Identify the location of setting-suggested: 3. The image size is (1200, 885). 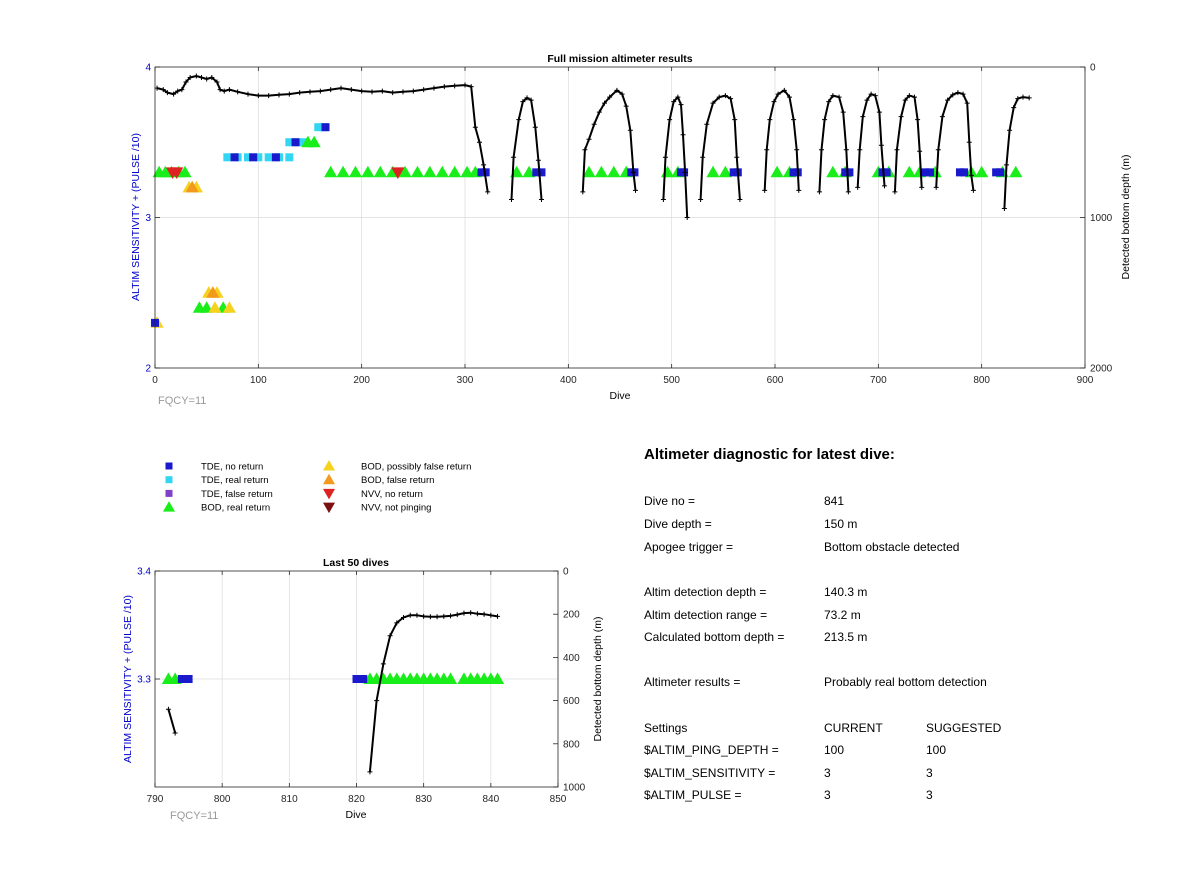
(929, 773).